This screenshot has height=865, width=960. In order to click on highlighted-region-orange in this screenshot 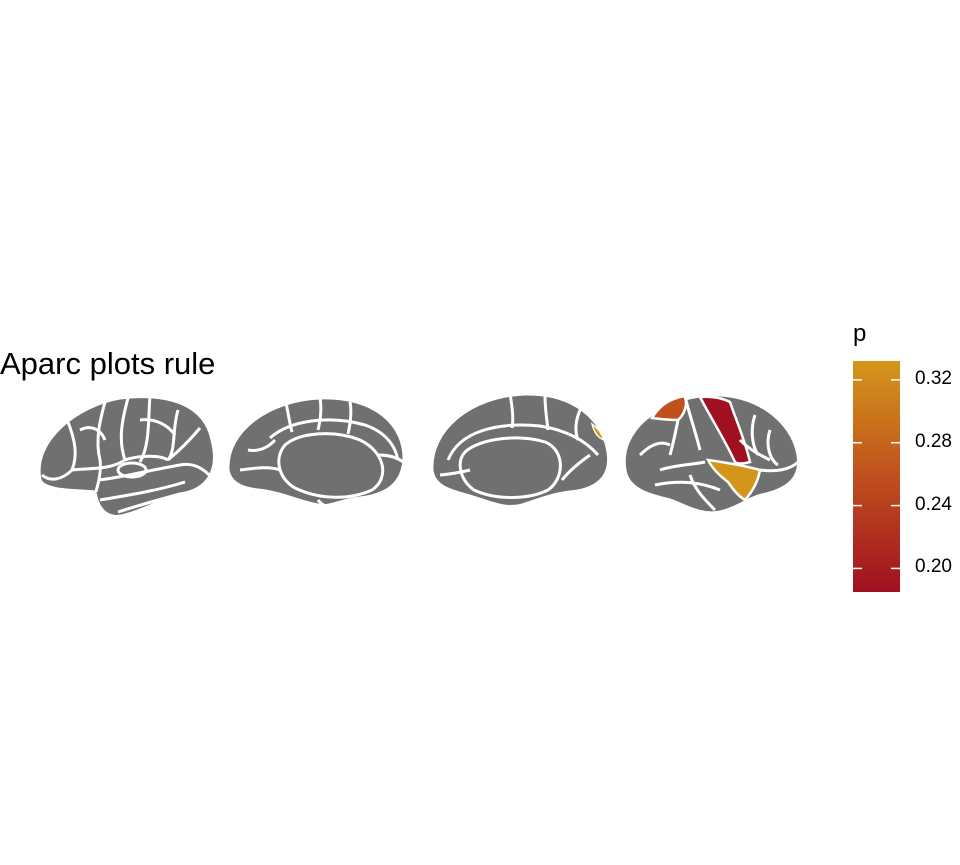, I will do `click(668, 408)`.